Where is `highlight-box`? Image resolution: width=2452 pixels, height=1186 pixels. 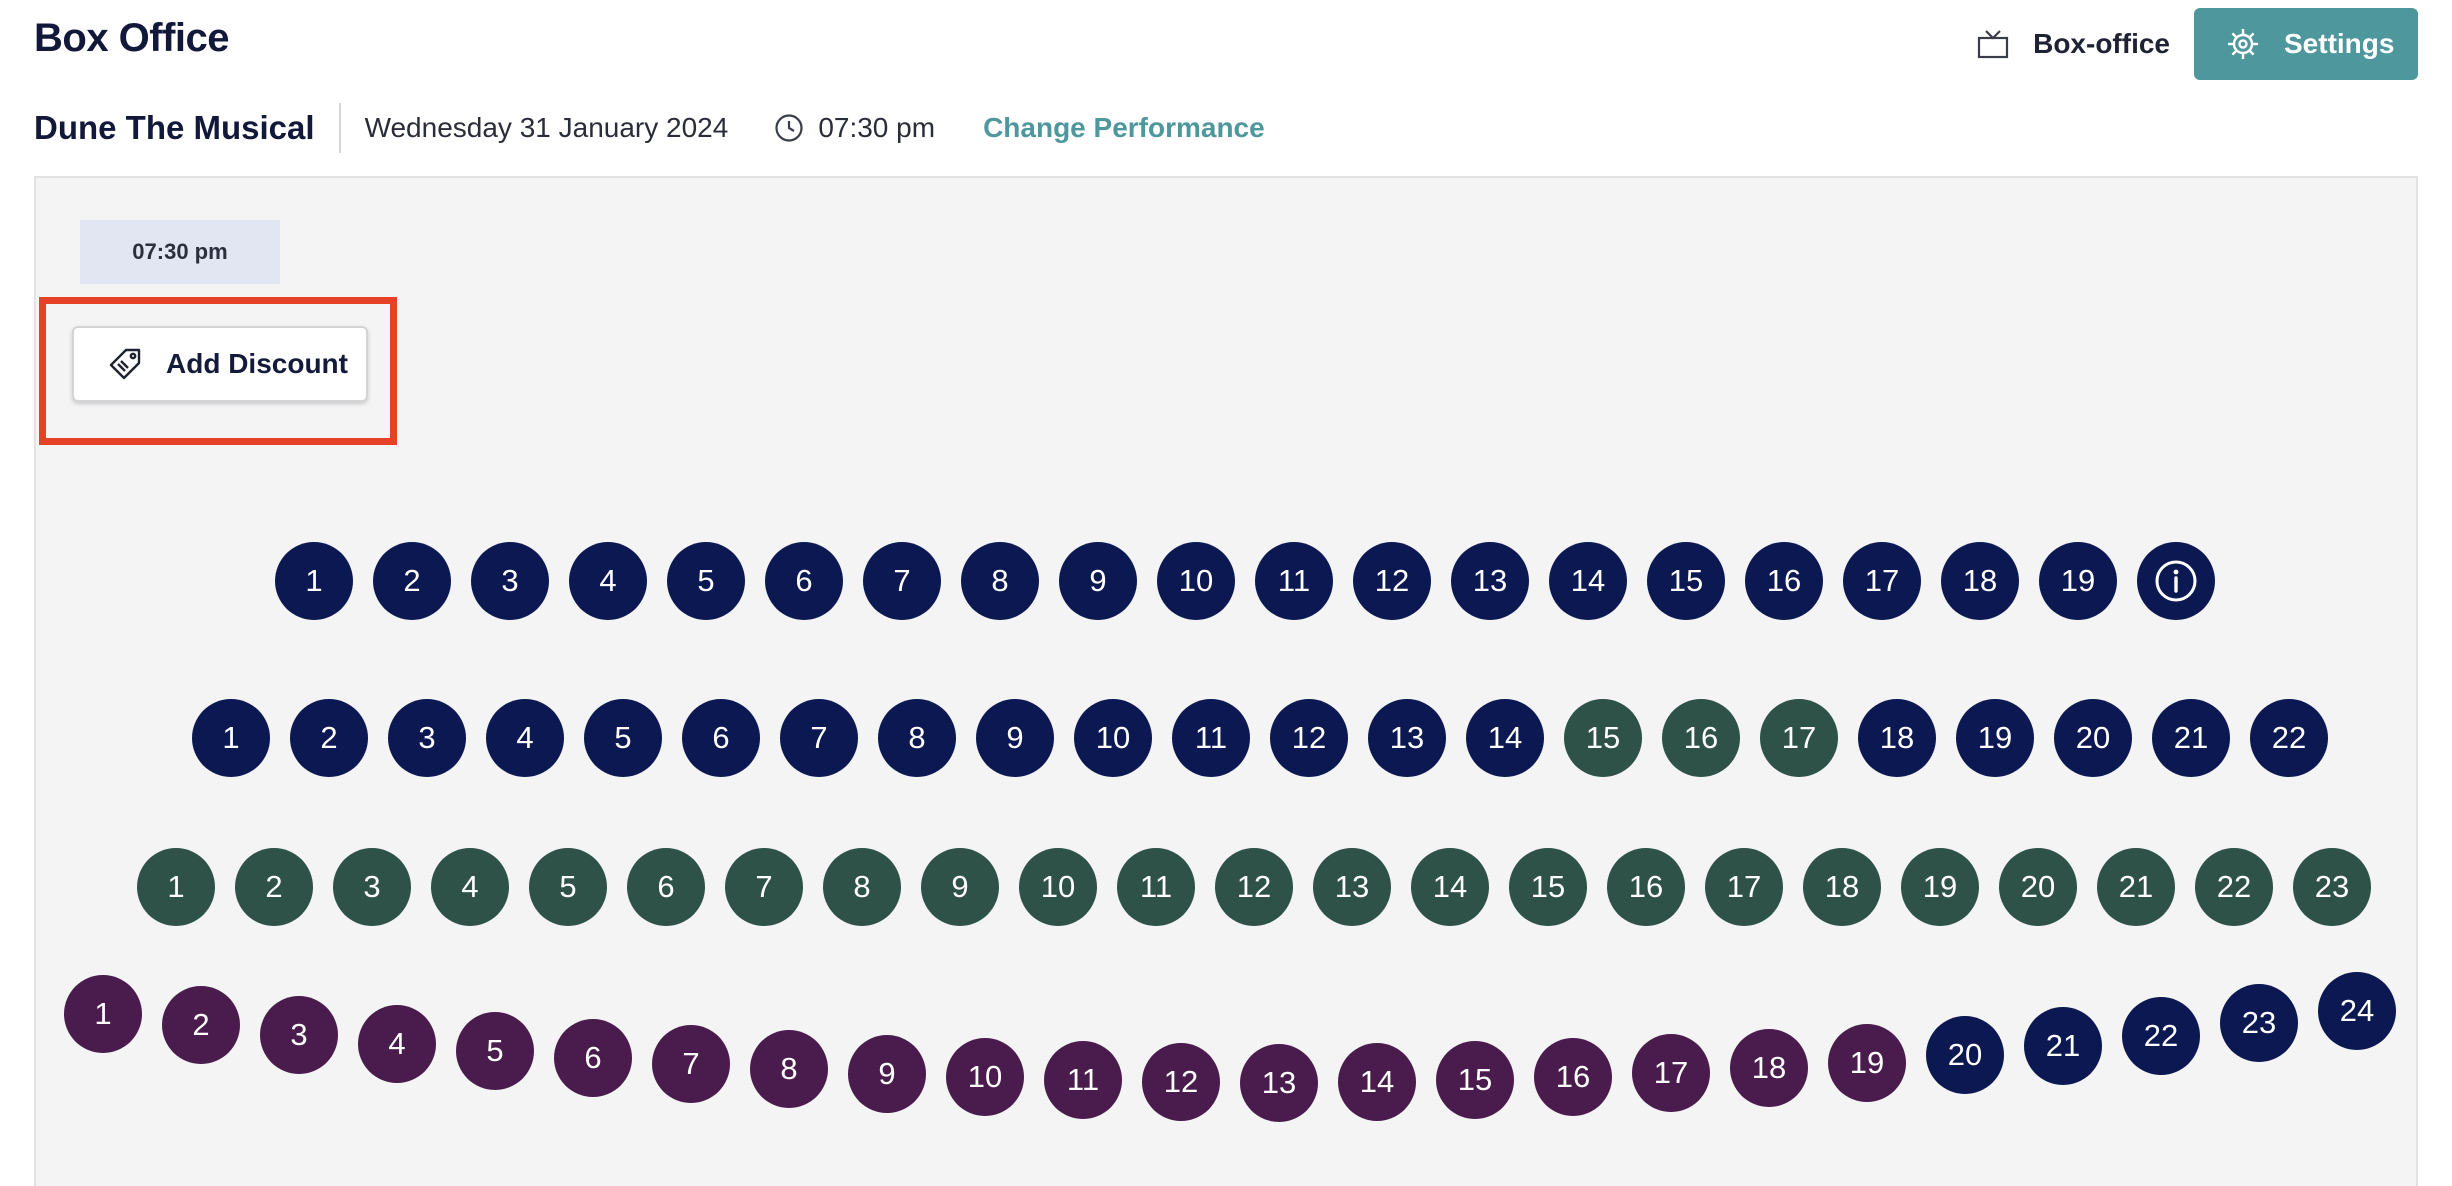 highlight-box is located at coordinates (218, 371).